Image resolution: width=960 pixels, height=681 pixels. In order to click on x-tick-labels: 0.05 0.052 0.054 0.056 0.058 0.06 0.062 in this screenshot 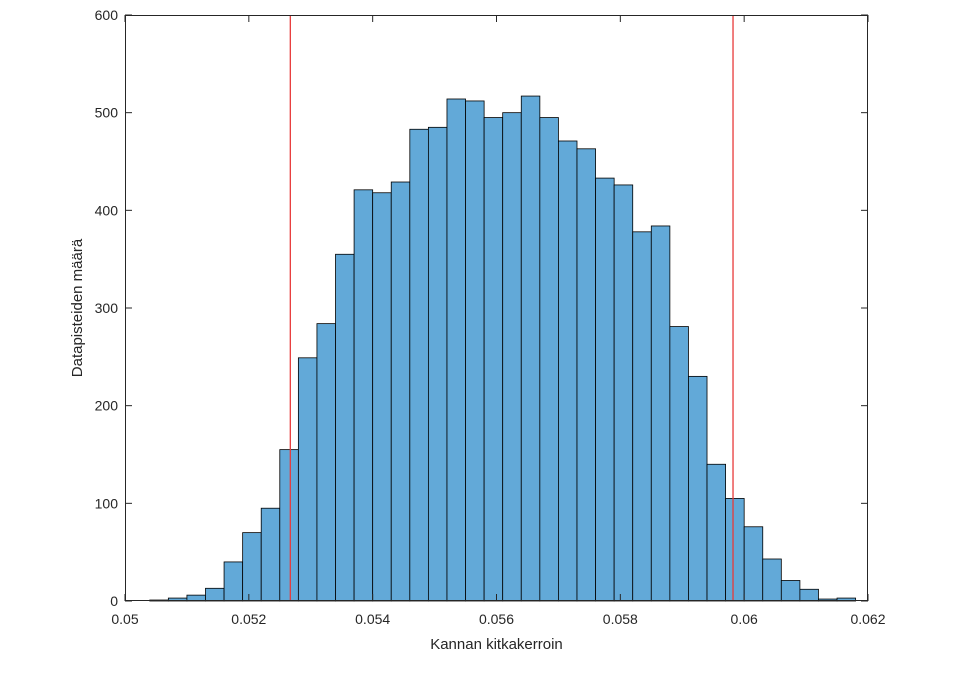, I will do `click(498, 619)`.